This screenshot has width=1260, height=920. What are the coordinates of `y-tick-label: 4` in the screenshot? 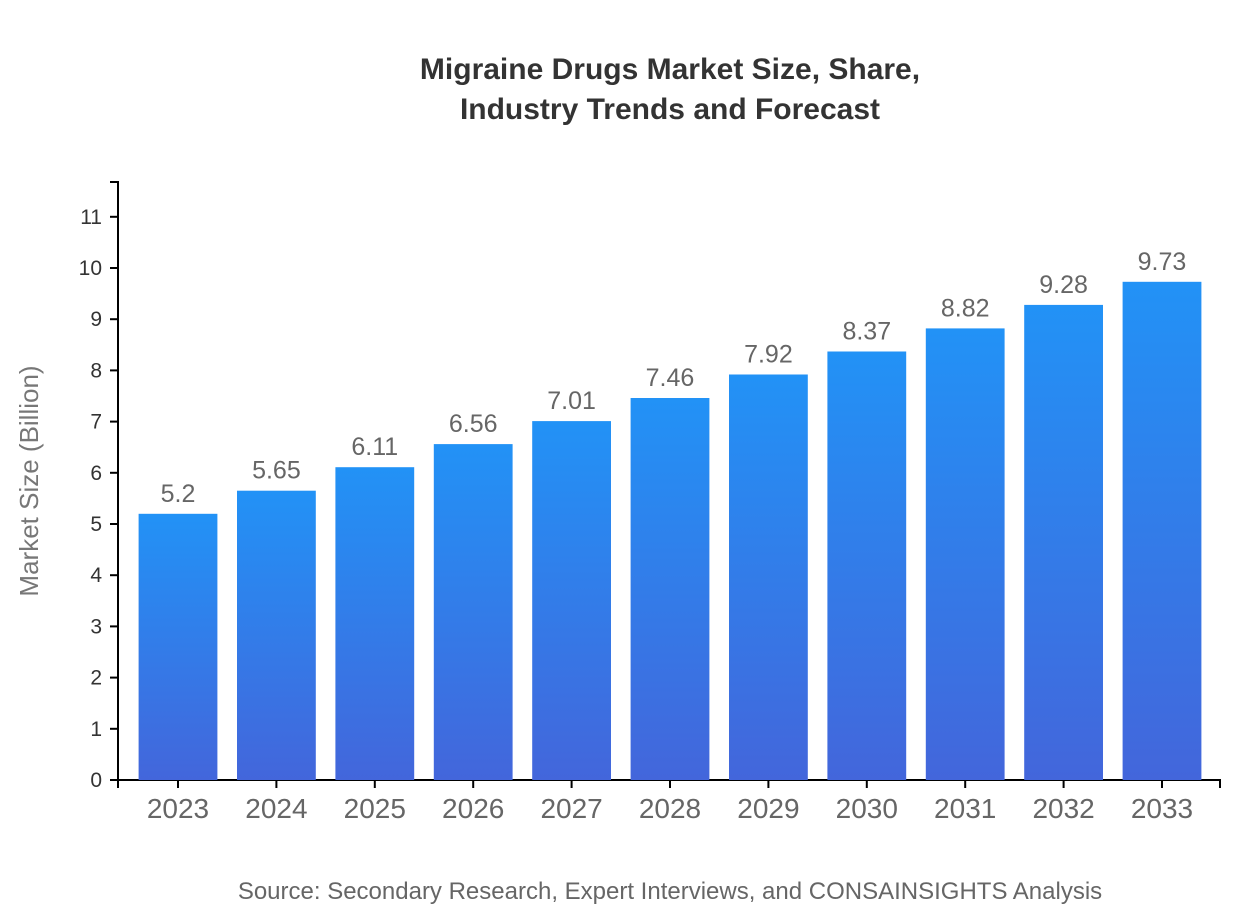 It's located at (96, 575).